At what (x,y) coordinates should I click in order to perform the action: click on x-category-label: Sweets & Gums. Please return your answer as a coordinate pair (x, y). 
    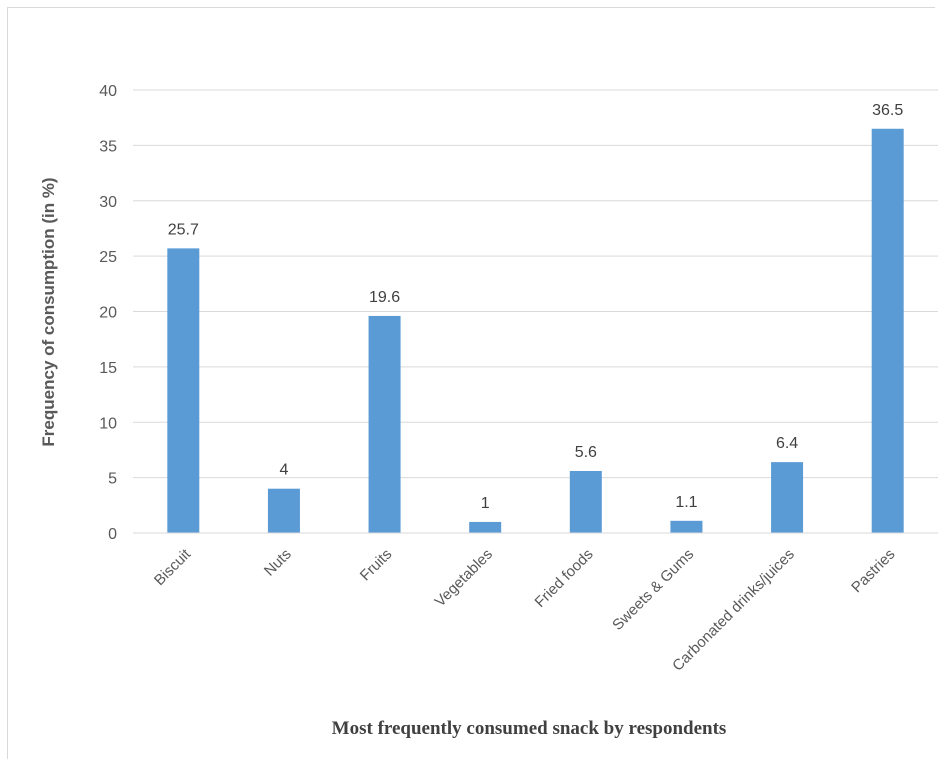
    Looking at the image, I should click on (653, 590).